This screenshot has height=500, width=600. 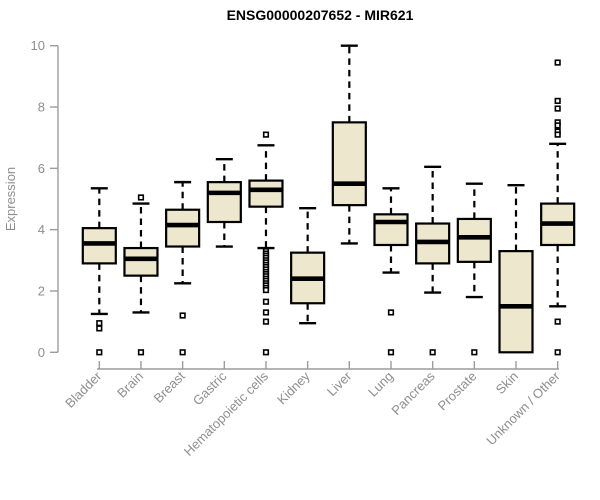 I want to click on y-tick-label: 10, so click(x=38, y=45).